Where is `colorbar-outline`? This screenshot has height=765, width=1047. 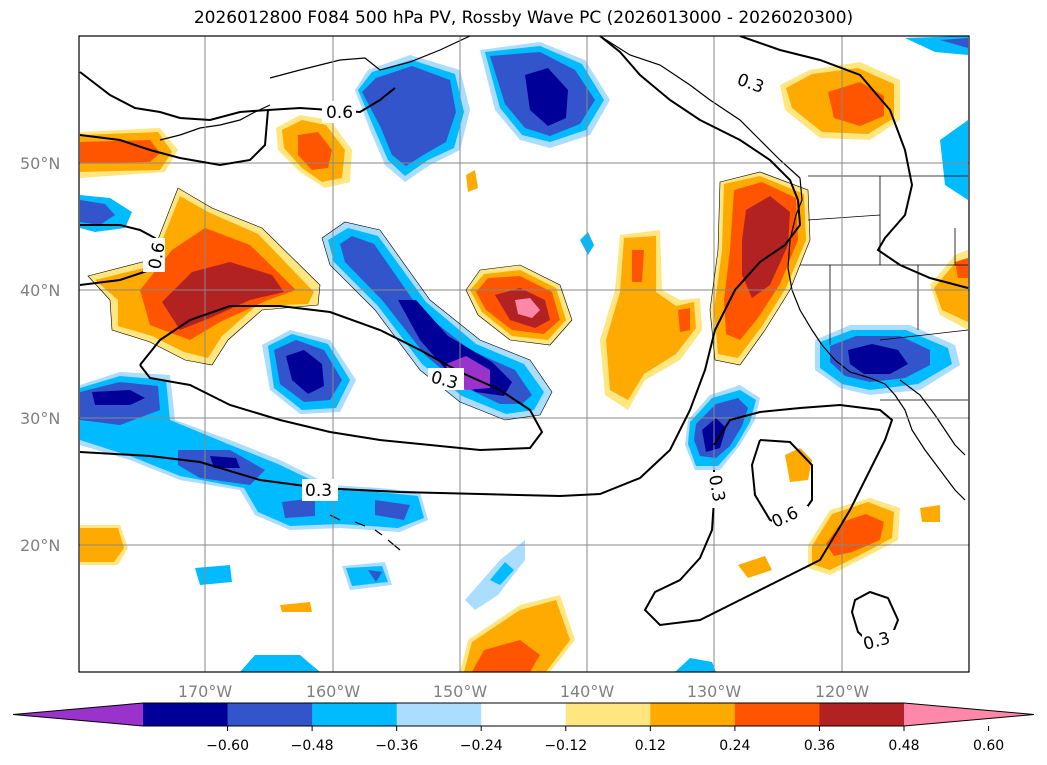
colorbar-outline is located at coordinates (523, 714).